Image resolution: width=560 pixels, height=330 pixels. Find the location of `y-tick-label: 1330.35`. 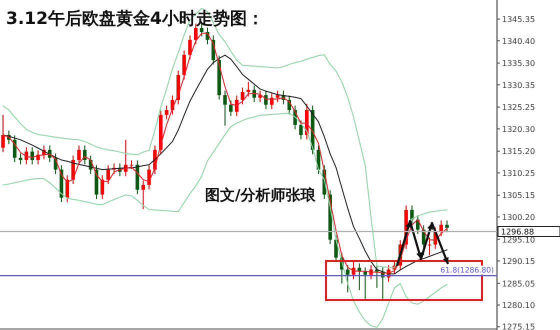

y-tick-label: 1330.35 is located at coordinates (519, 85).